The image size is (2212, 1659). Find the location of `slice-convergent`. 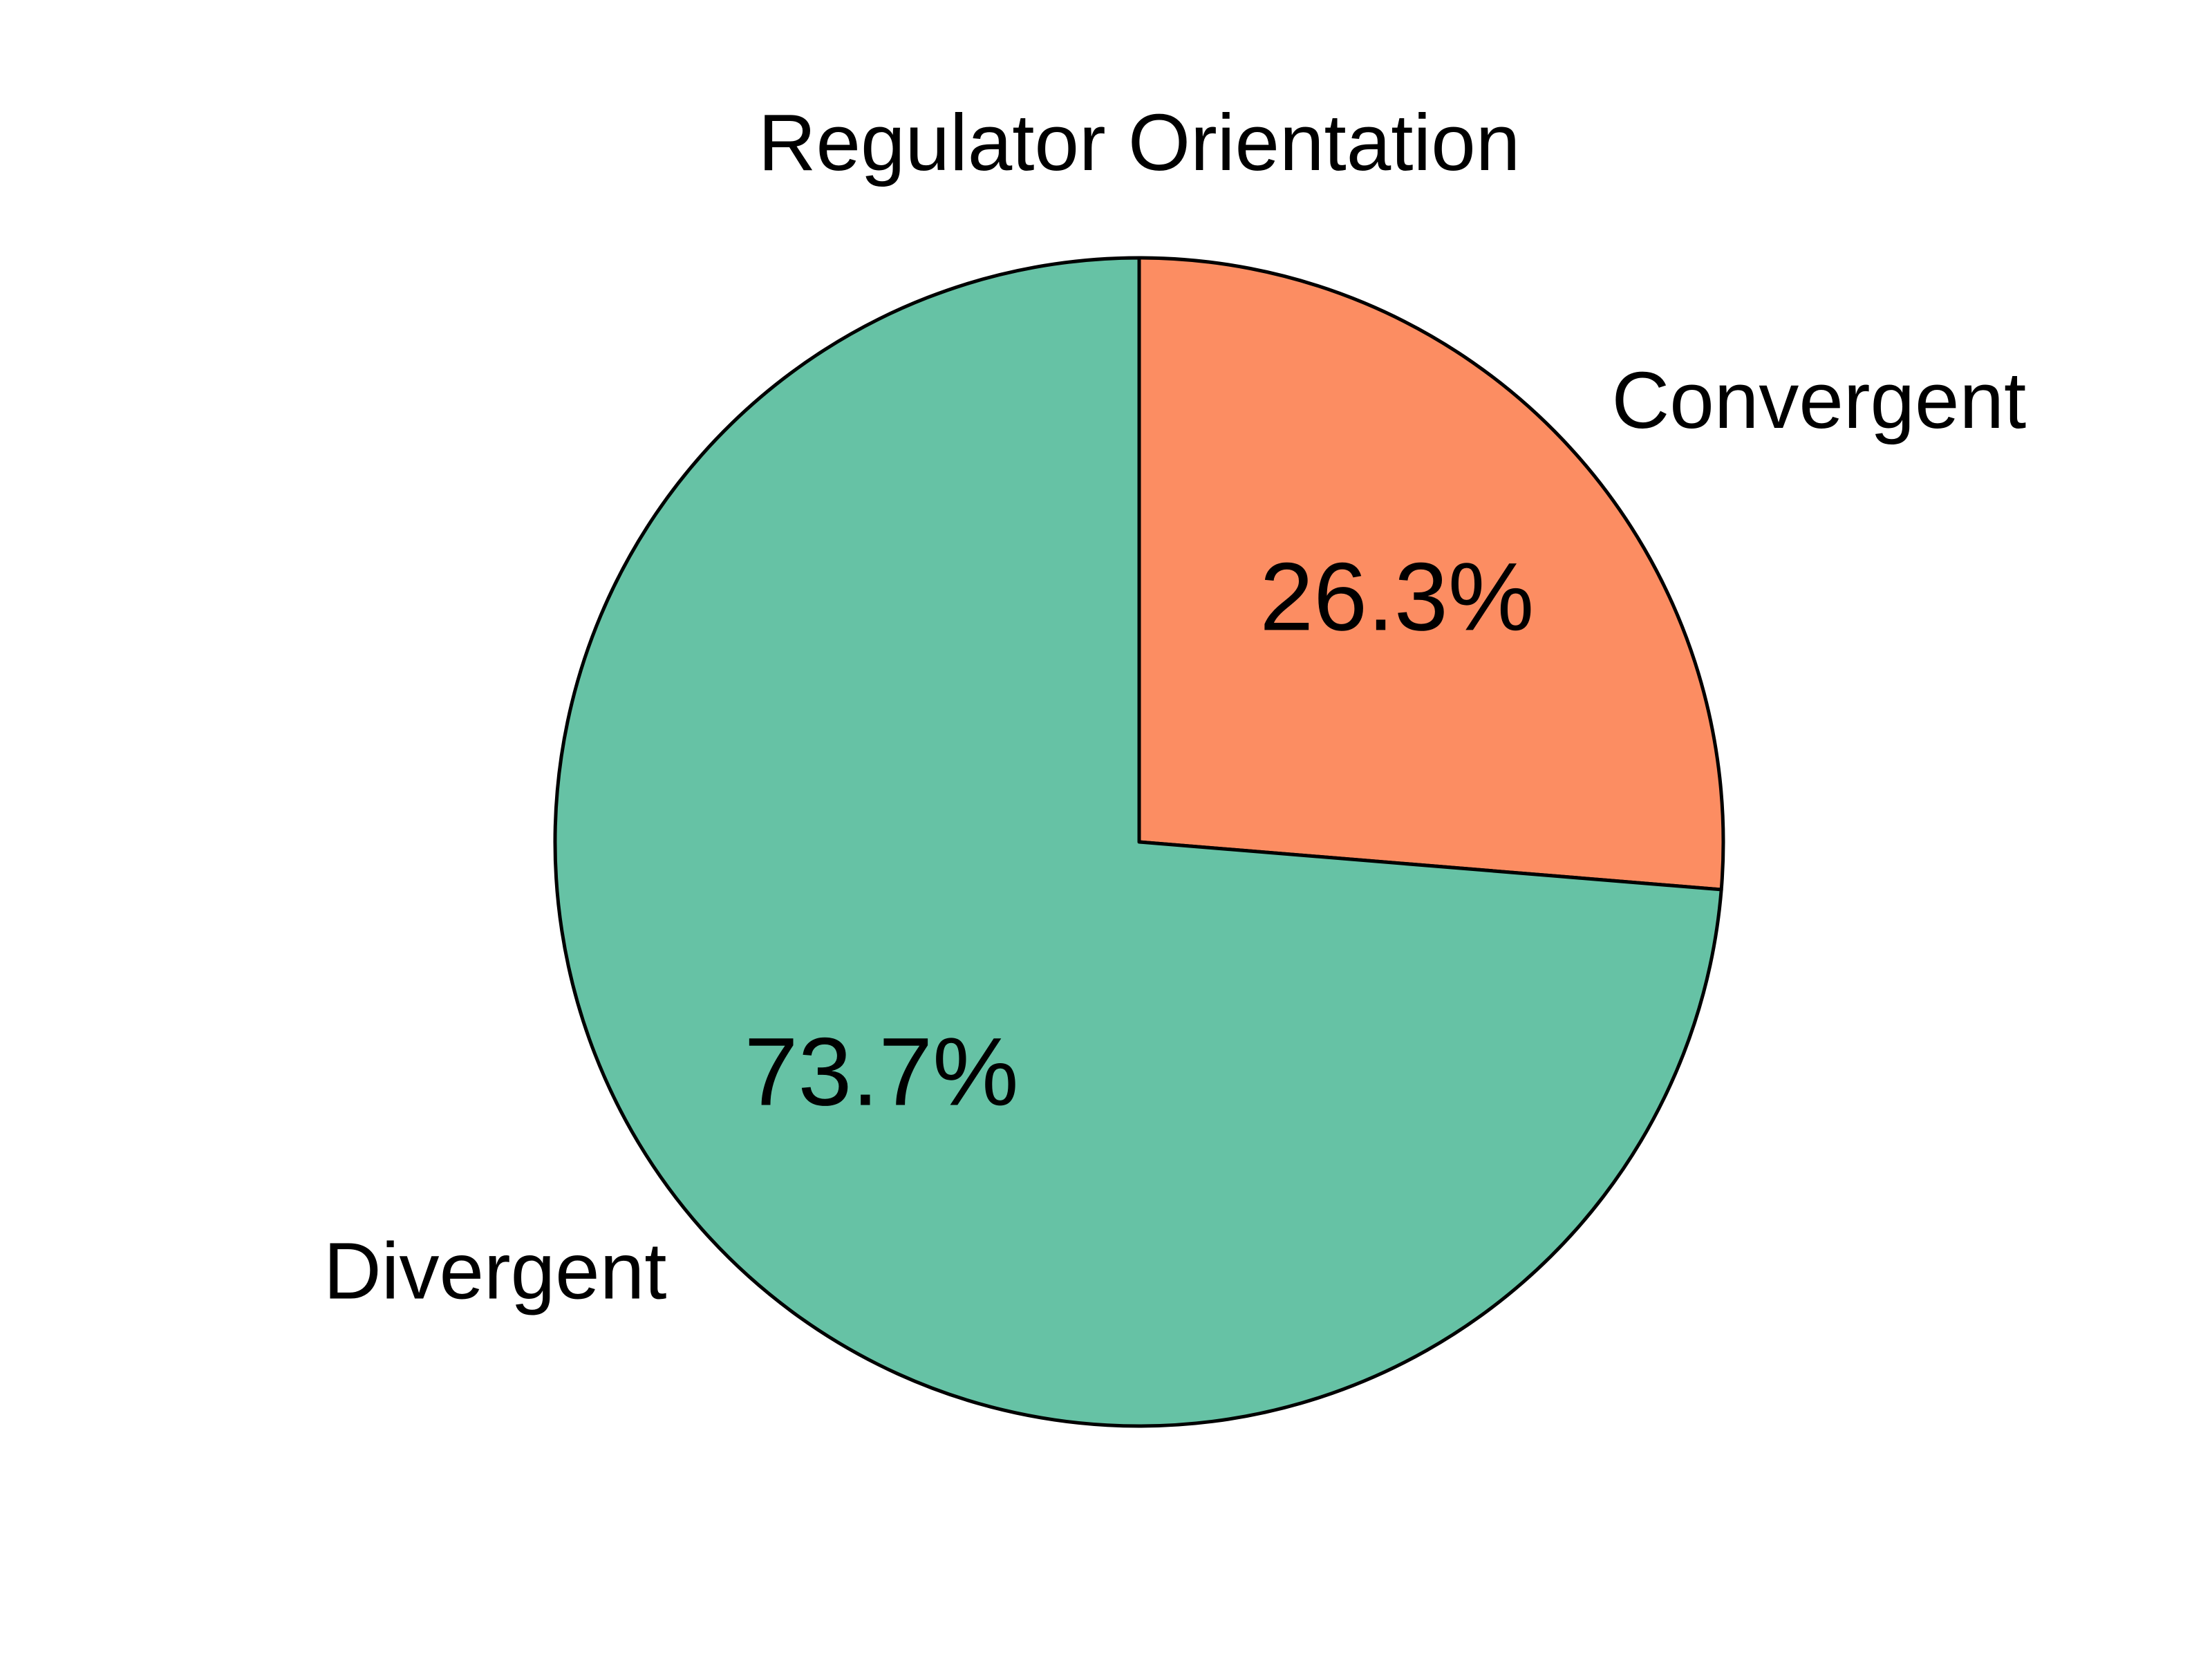

slice-convergent is located at coordinates (1431, 574).